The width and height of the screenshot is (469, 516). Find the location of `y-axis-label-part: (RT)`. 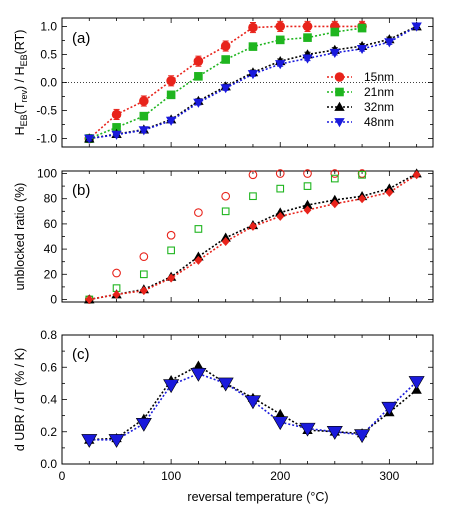

y-axis-label-part: (RT) is located at coordinates (20, 42).